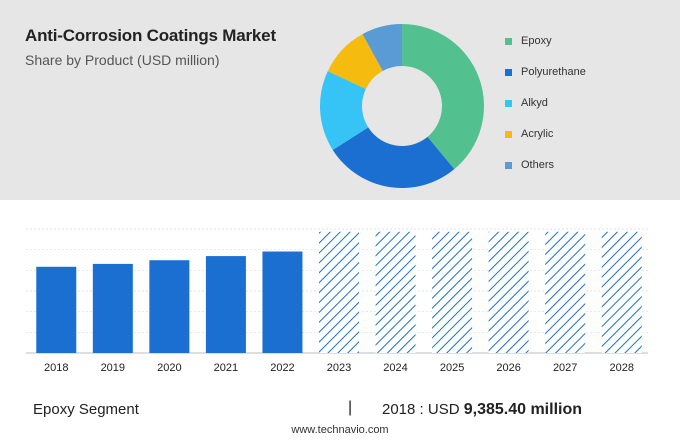  Describe the element at coordinates (169, 368) in the screenshot. I see `x-tick-label-2020: 2020` at that location.